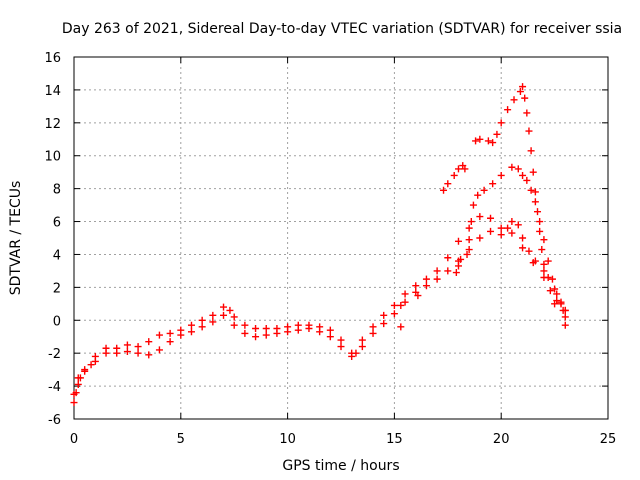 This screenshot has height=480, width=640. I want to click on x-tick-label: 0, so click(74, 439).